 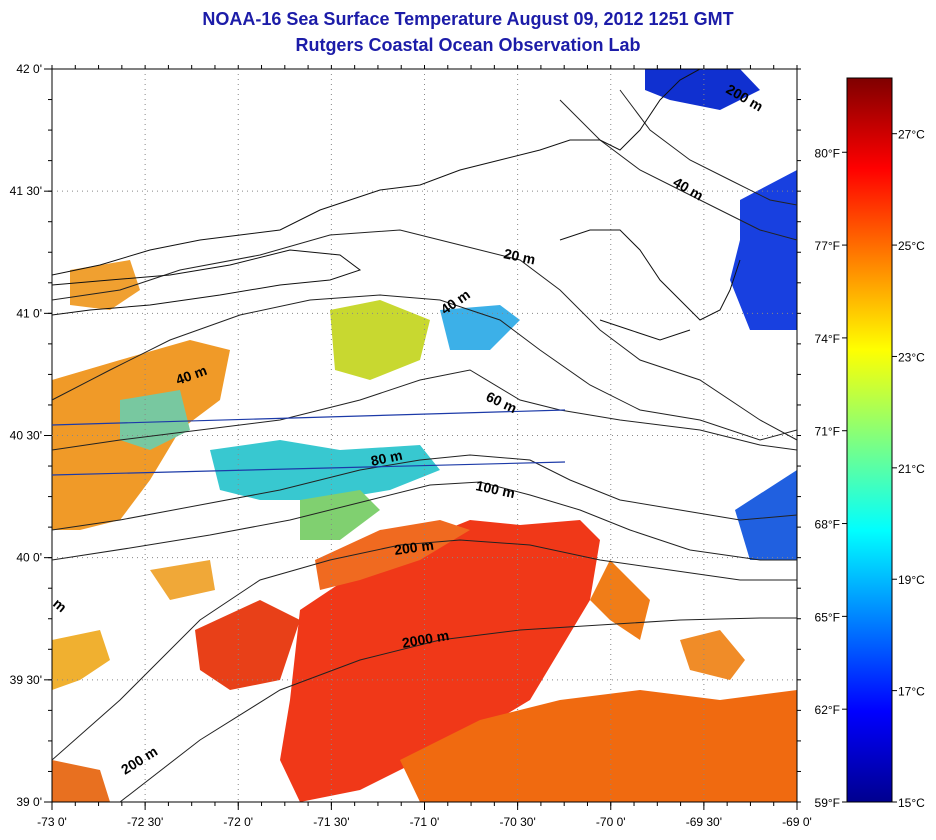 I want to click on fahrenheit-label: 71°F, so click(x=827, y=432).